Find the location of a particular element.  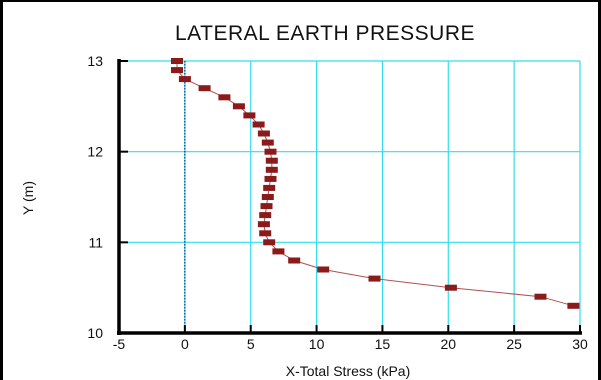

x-tick-label: 0 is located at coordinates (185, 344).